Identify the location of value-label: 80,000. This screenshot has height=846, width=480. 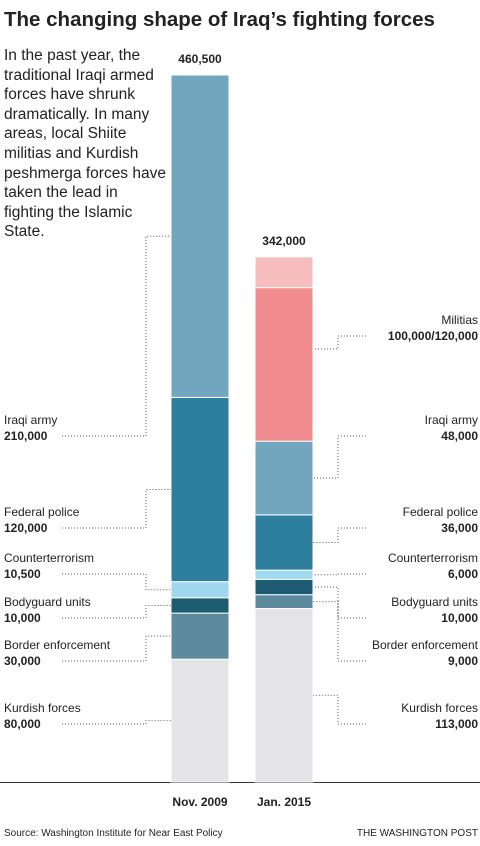
(22, 724).